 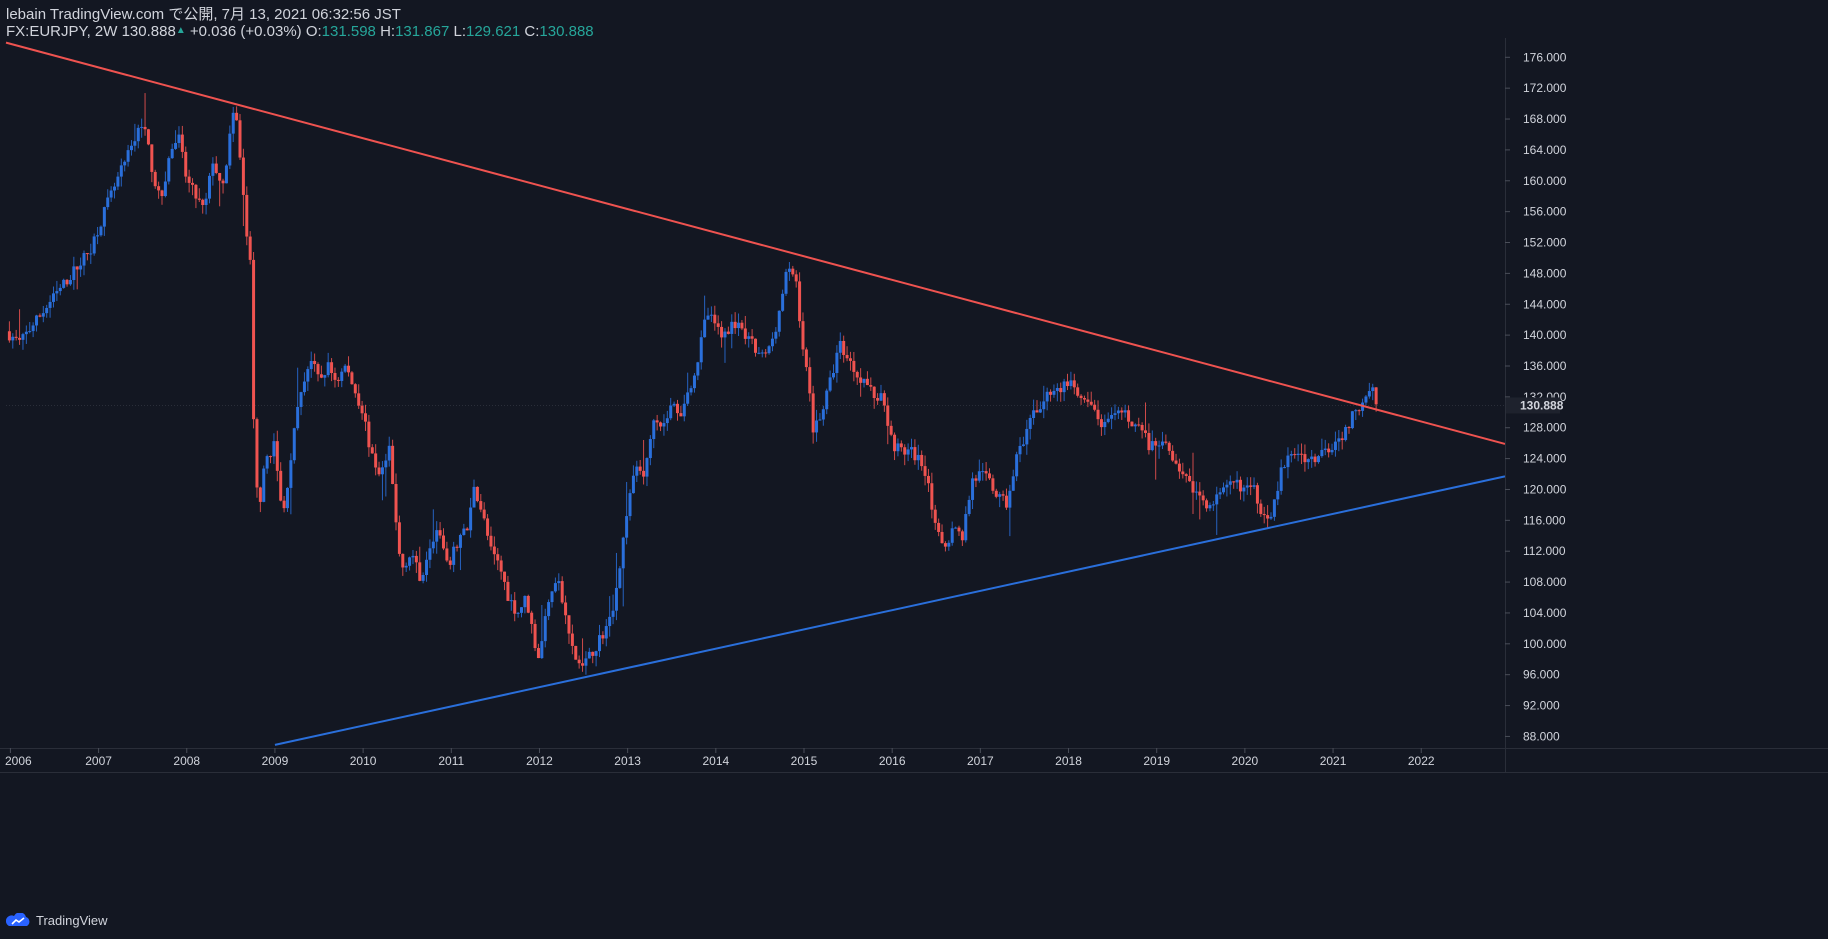 I want to click on high-label: H:, so click(x=388, y=31).